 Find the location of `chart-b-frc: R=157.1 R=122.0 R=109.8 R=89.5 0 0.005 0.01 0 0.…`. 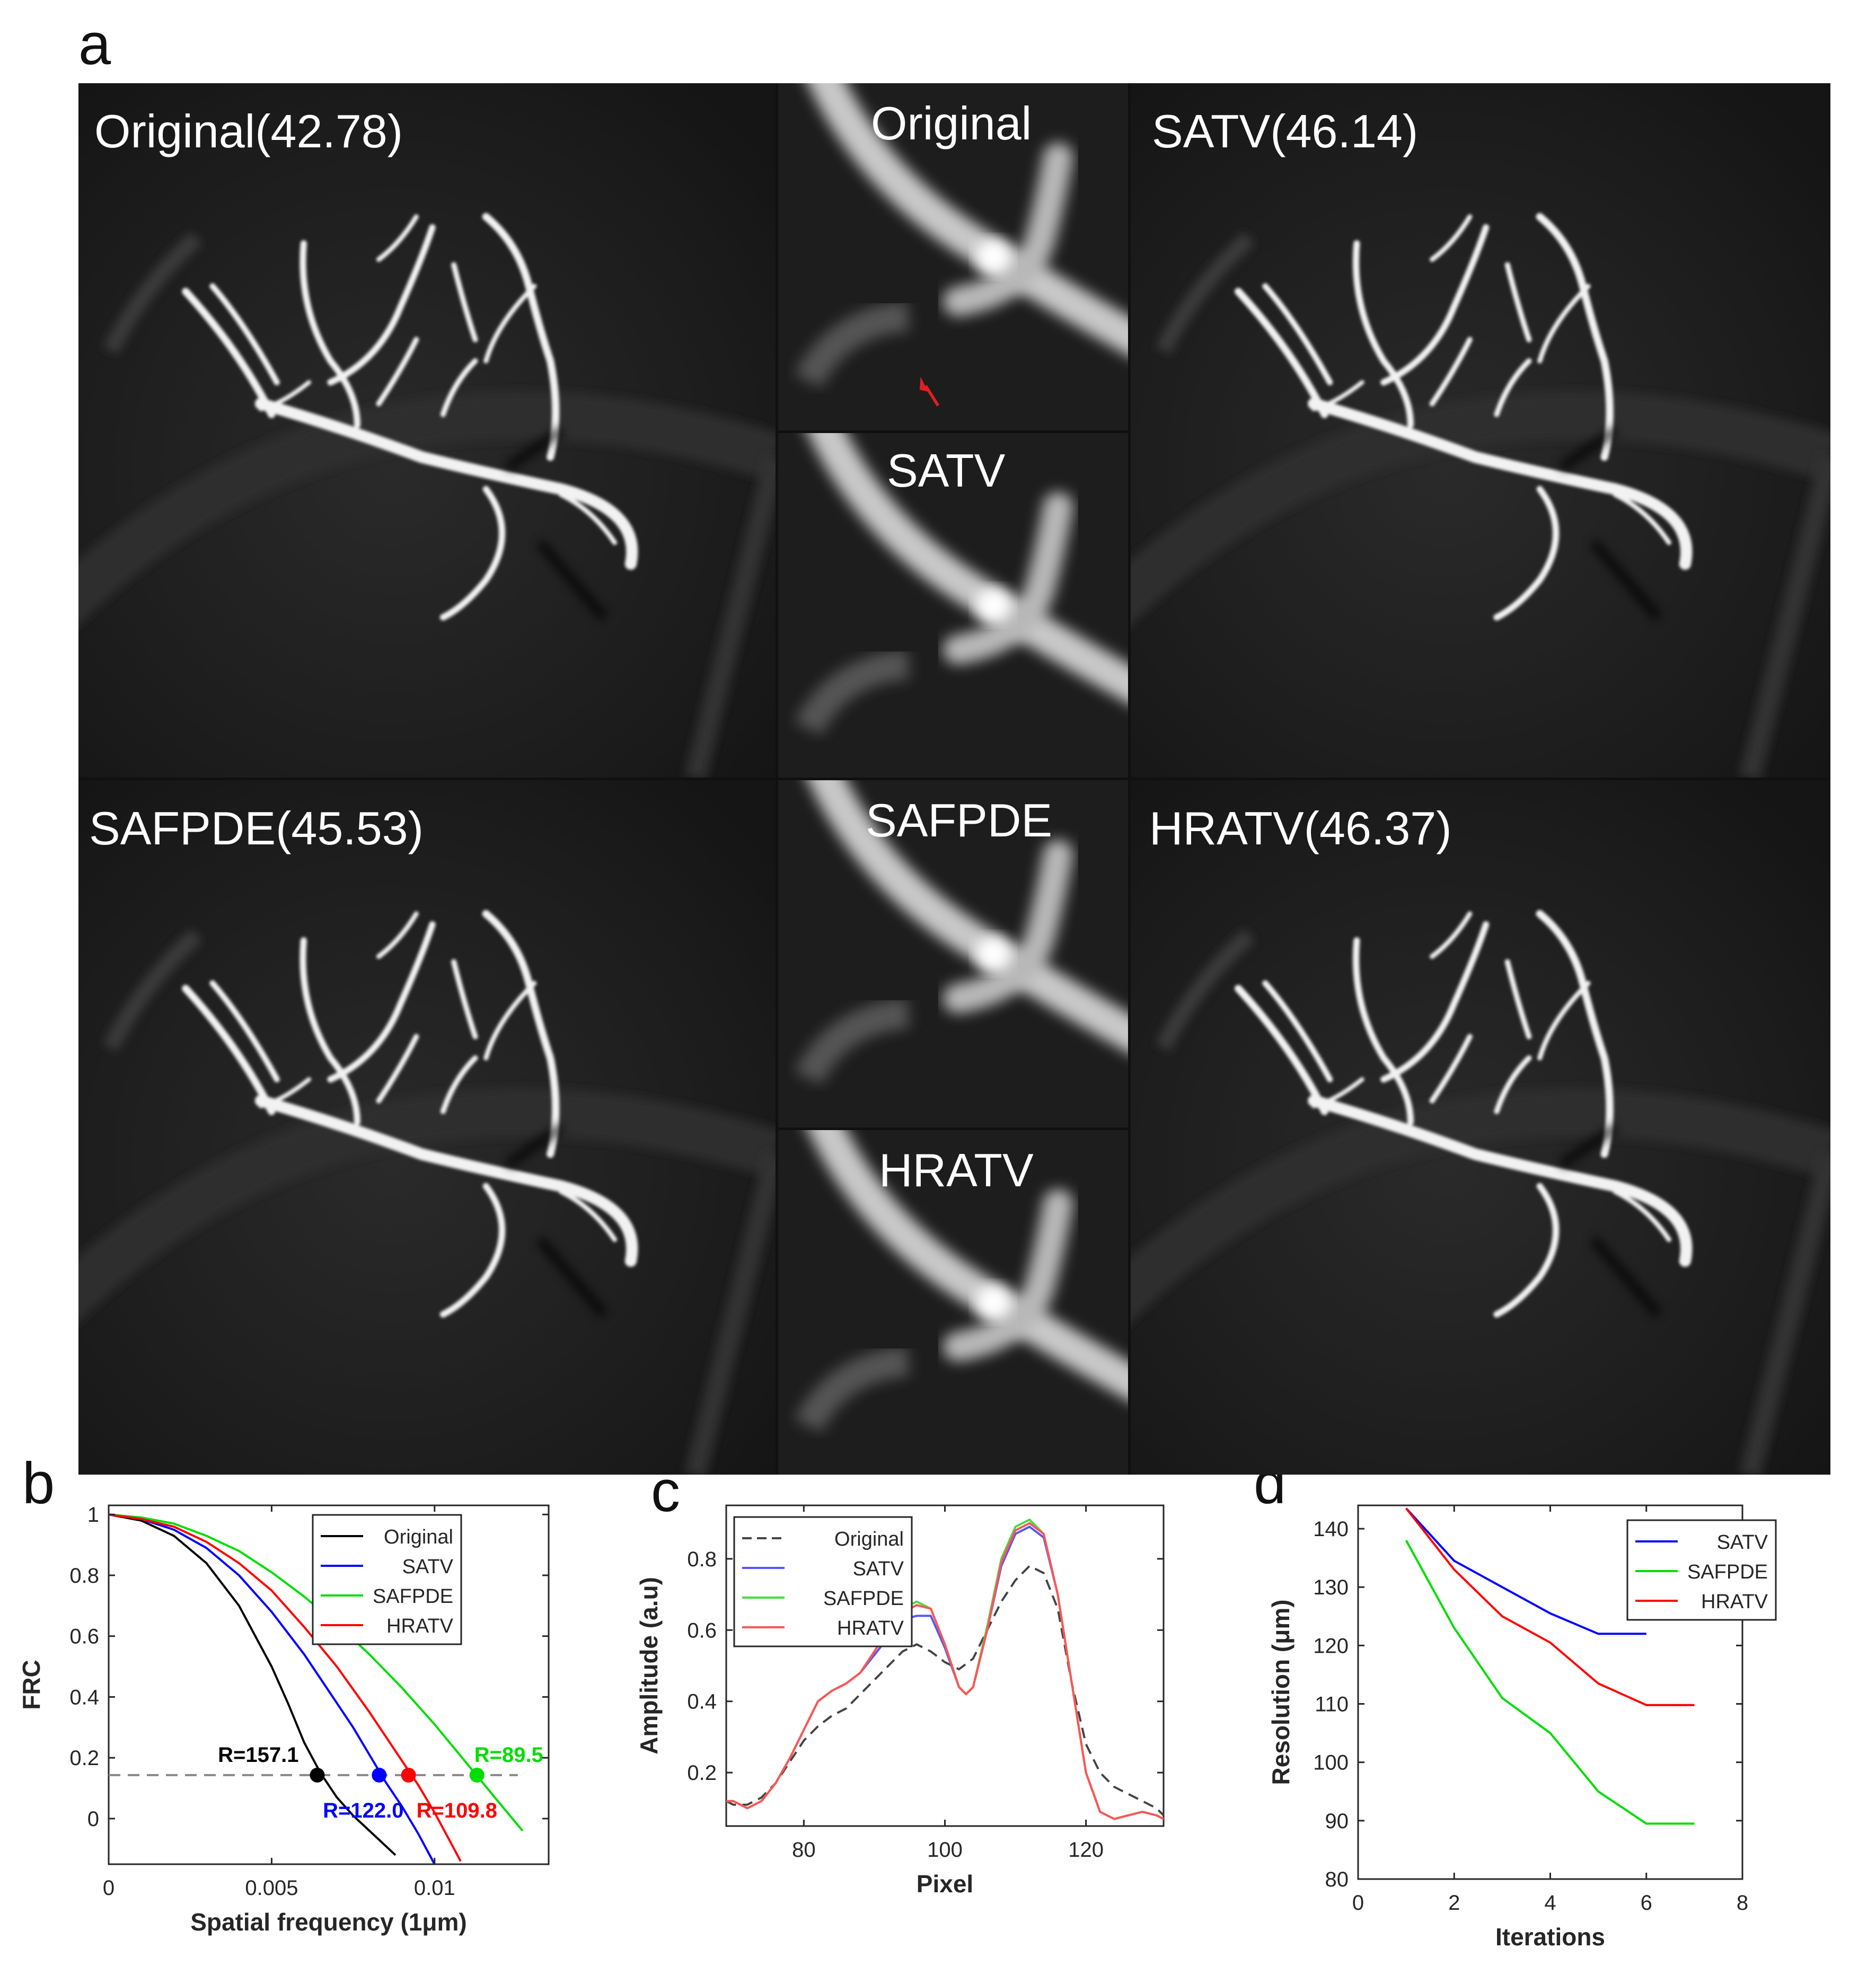

chart-b-frc: R=157.1 R=122.0 R=109.8 R=89.5 0 0.005 0.01 0 0.… is located at coordinates (318, 1730).